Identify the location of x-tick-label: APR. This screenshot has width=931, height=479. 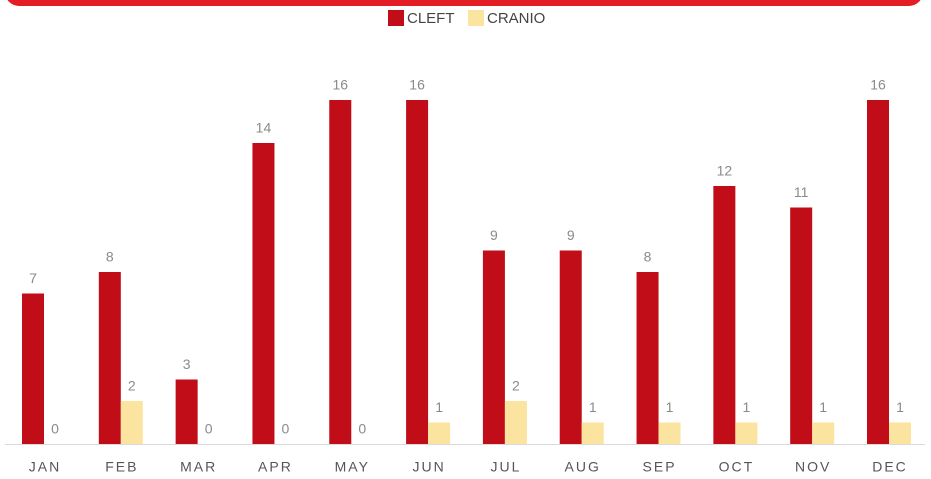
(275, 467).